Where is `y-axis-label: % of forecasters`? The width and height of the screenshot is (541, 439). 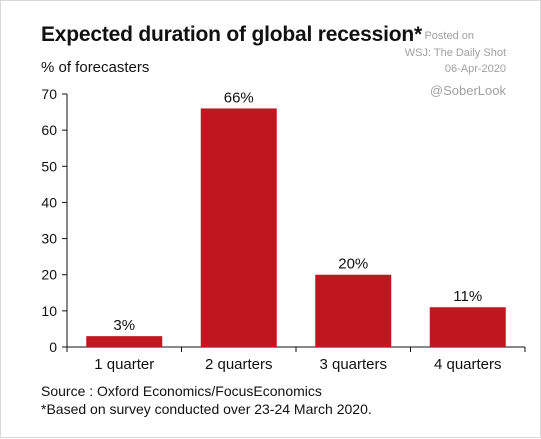
y-axis-label: % of forecasters is located at coordinates (95, 67).